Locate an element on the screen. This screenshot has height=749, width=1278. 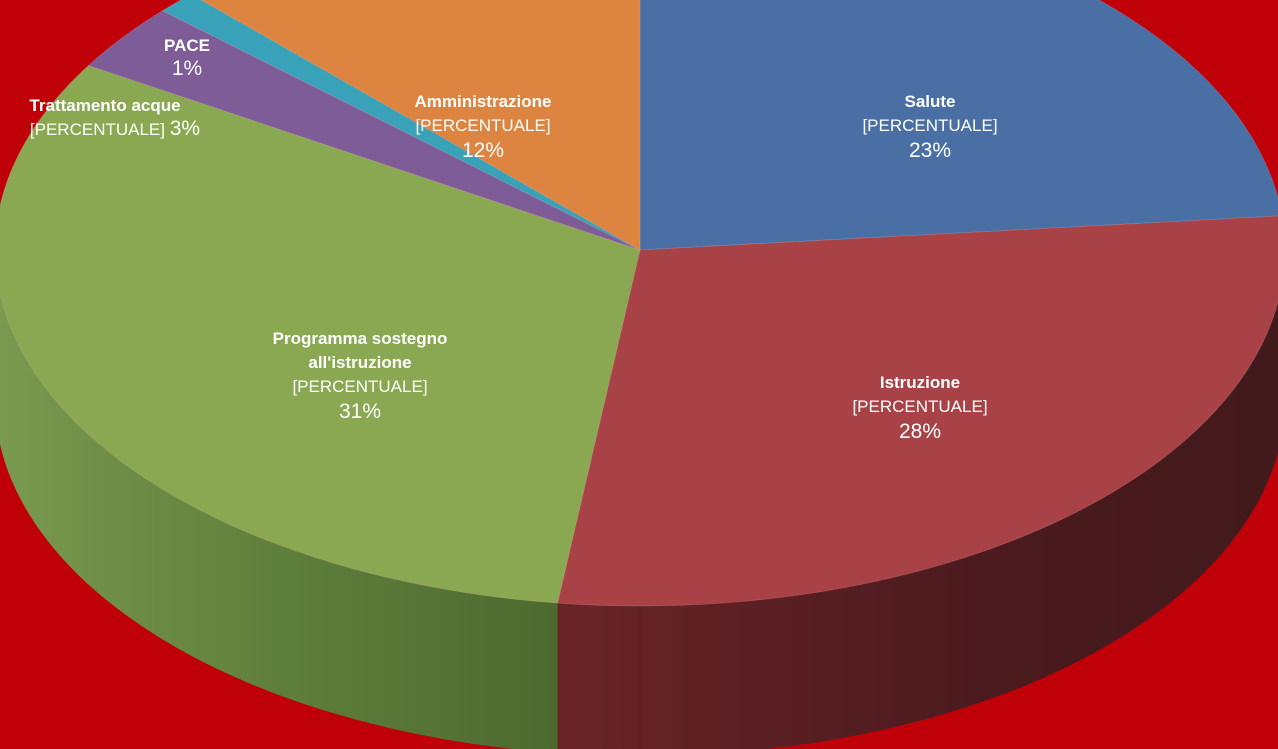
slice-percent-trattamento-acque: 3% is located at coordinates (185, 128).